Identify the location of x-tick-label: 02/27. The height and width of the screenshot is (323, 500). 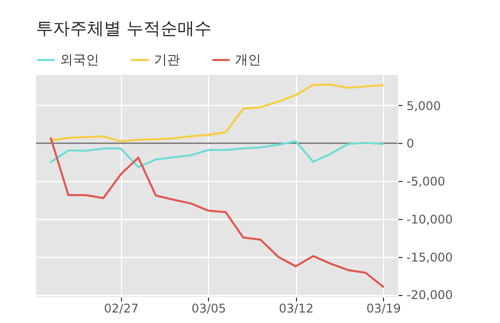
(121, 309).